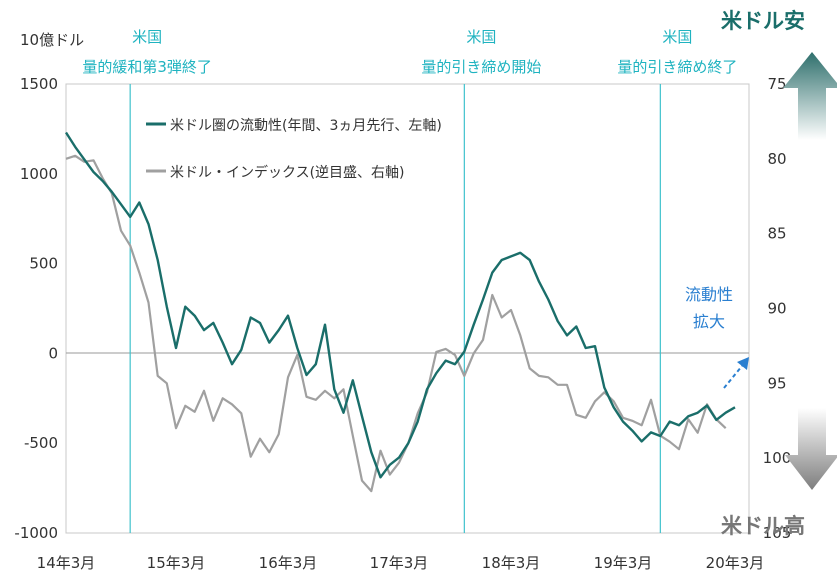  Describe the element at coordinates (306, 126) in the screenshot. I see `legend-label-liquidity: 米ドル圏の流動性(年間、3ヵ月先行、左軸)` at that location.